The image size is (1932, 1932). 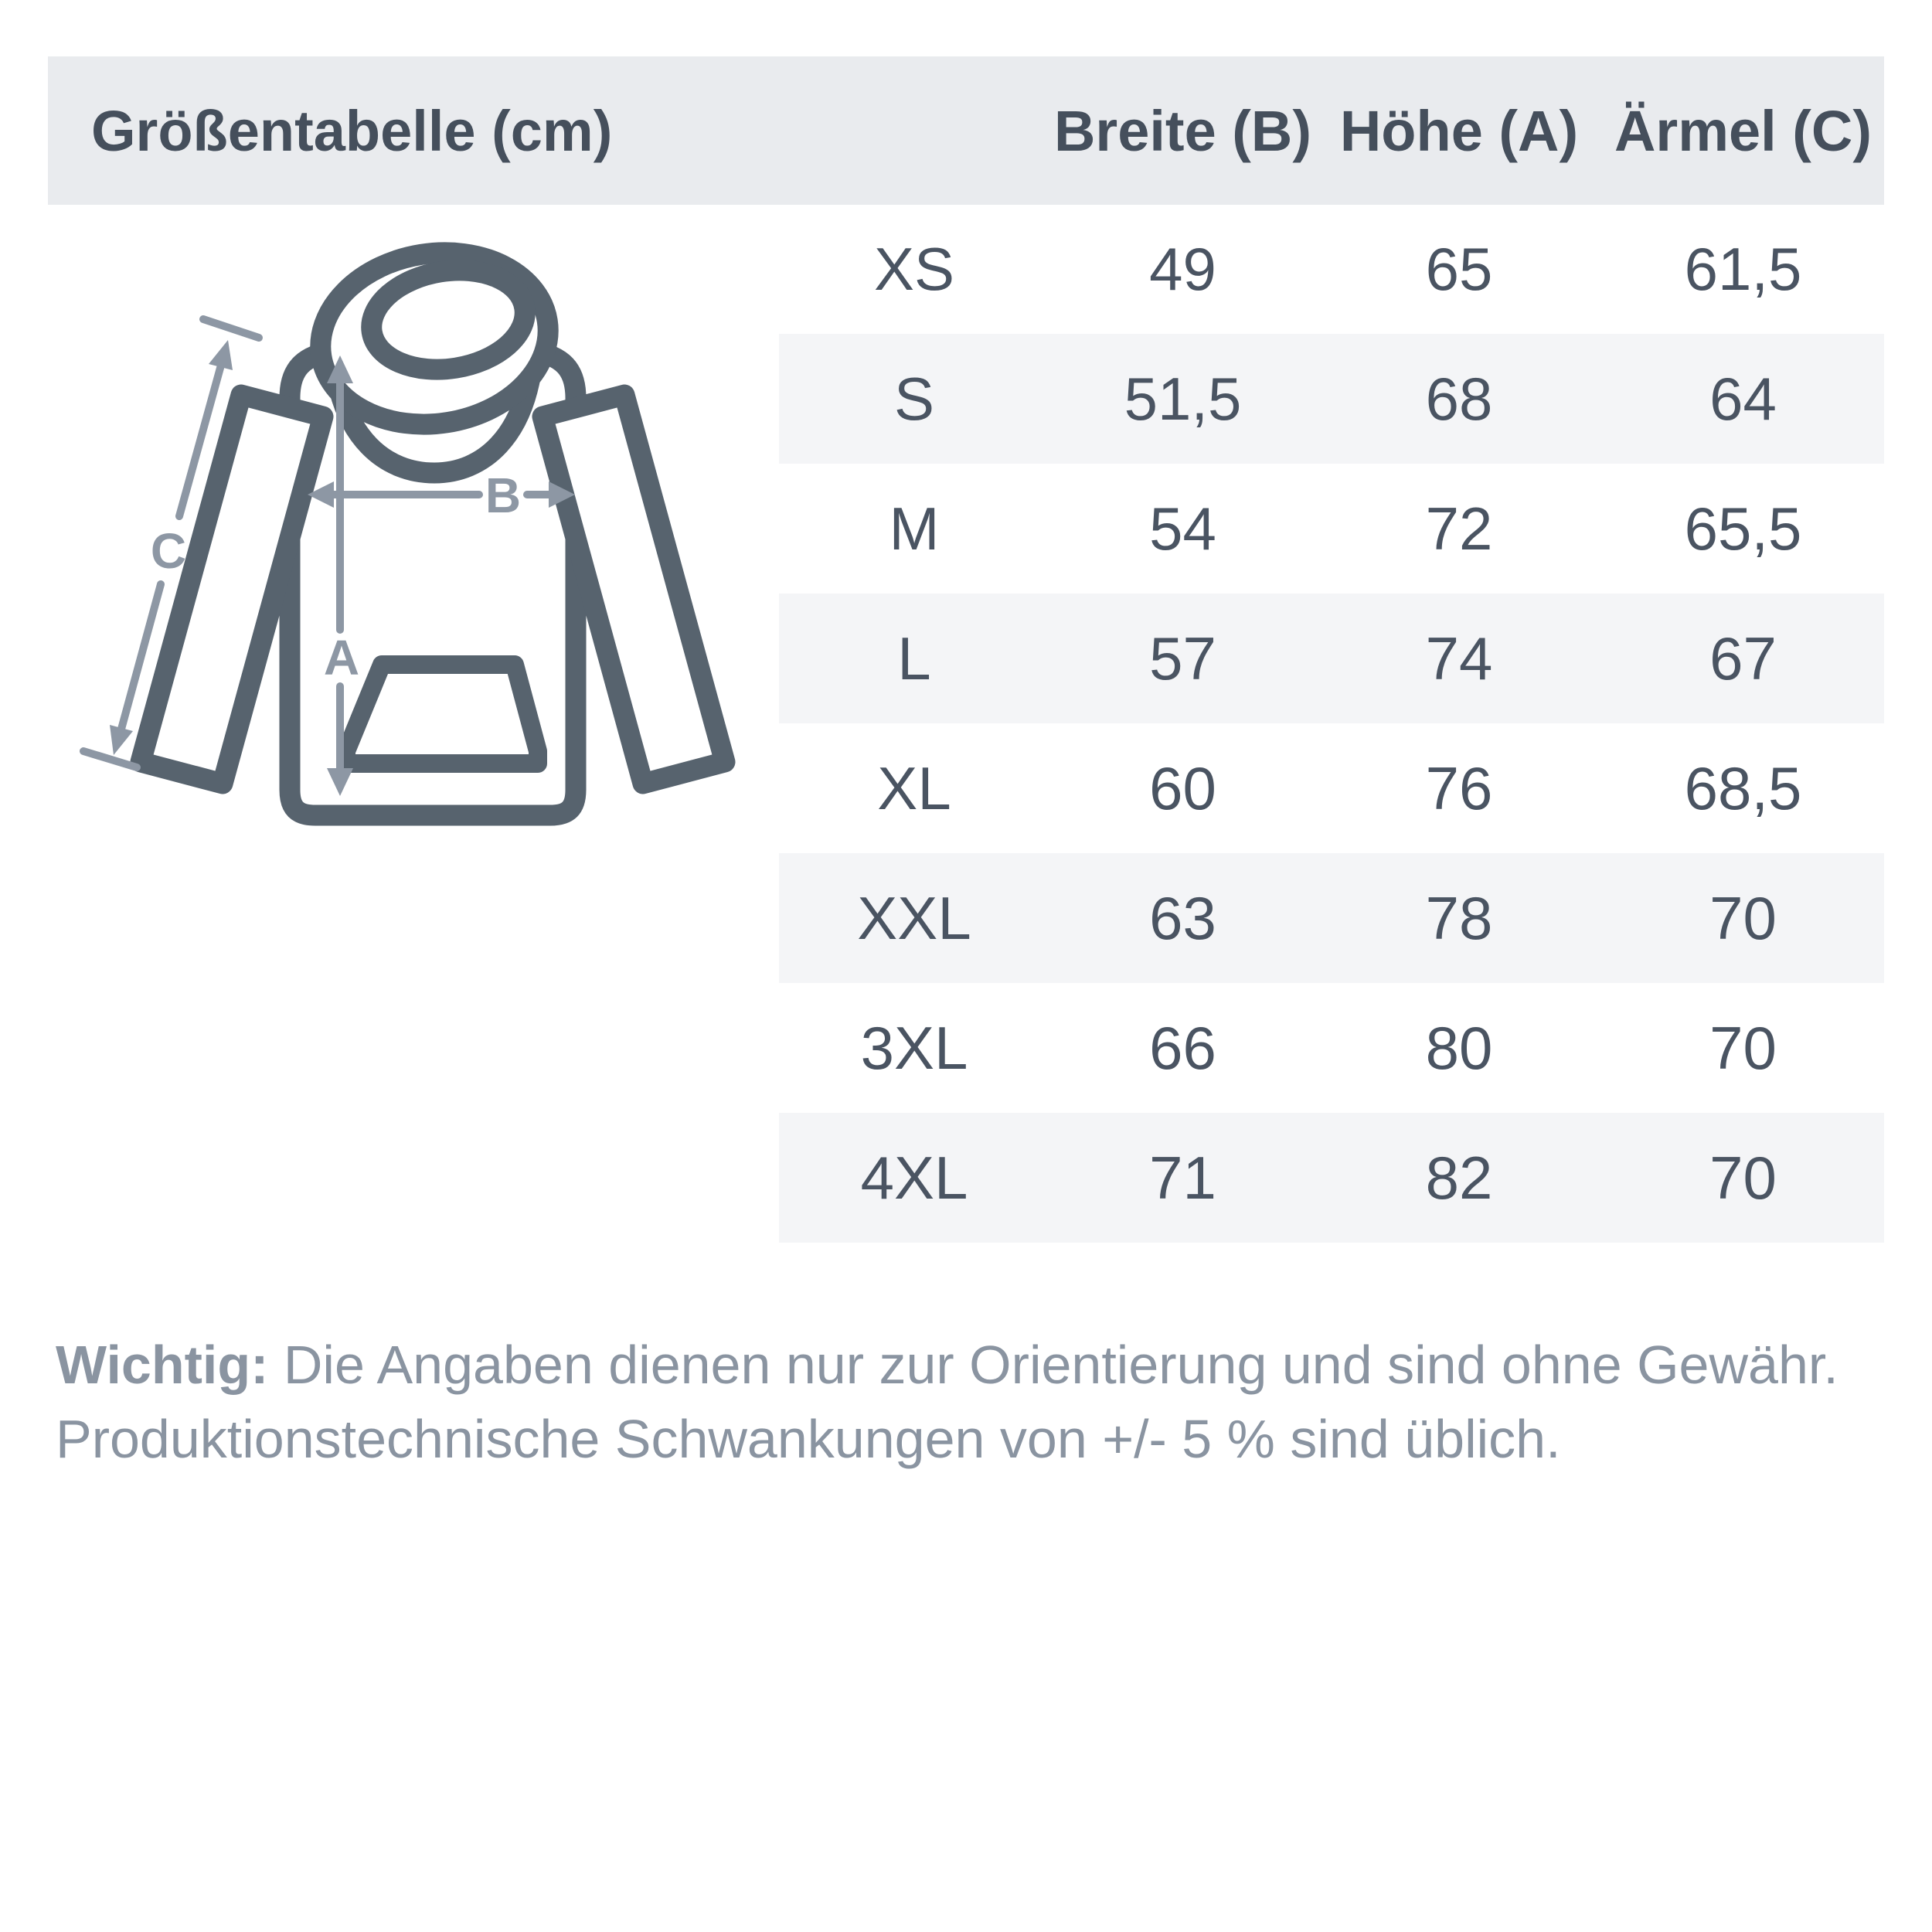 What do you see at coordinates (1332, 399) in the screenshot?
I see `table-row-s: S 51,5 68 64` at bounding box center [1332, 399].